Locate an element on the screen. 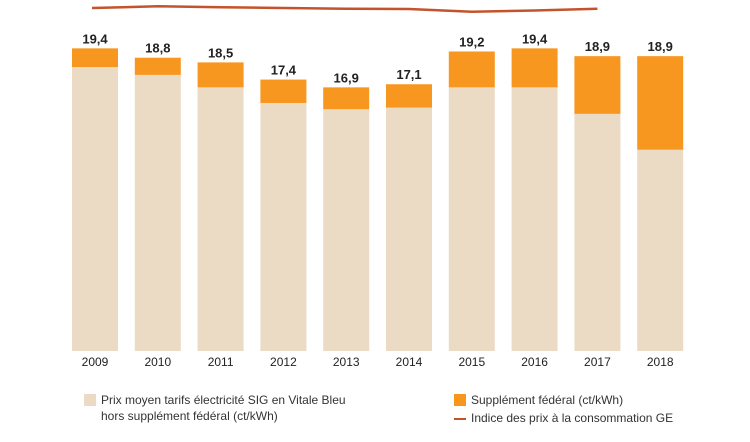  cpi-line is located at coordinates (344, 9).